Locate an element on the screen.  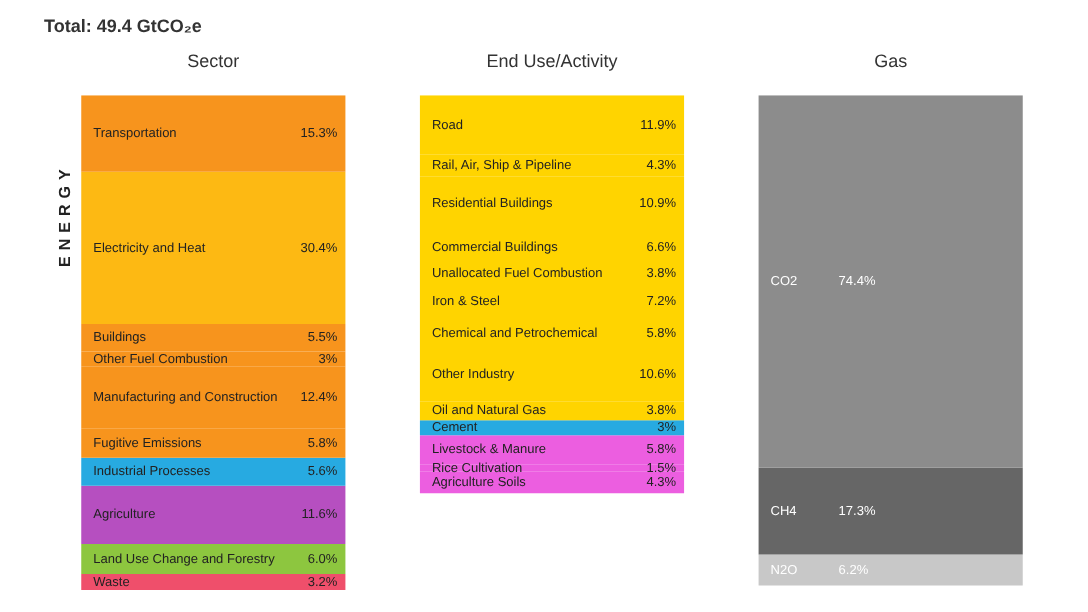
category-label: Sector is located at coordinates (213, 61).